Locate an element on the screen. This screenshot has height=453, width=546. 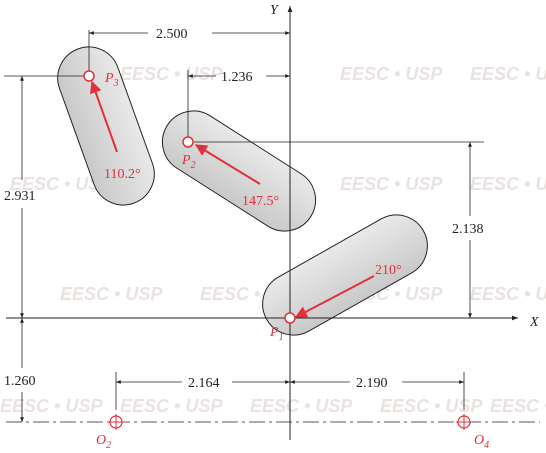
point-label-p2: P2 is located at coordinates (188, 162).